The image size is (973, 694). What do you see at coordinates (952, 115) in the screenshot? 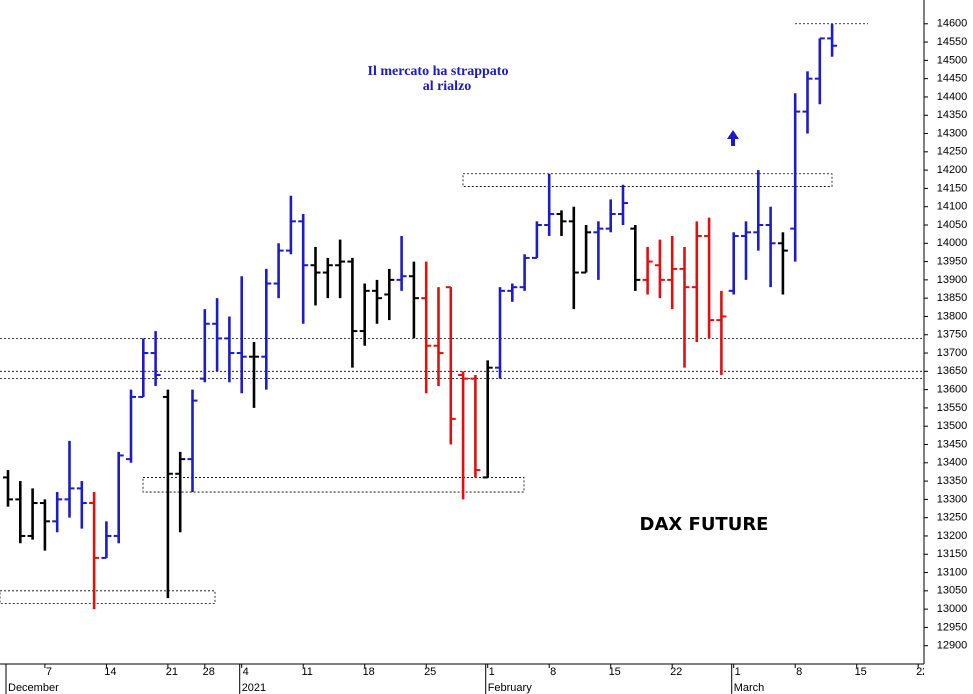
I see `y-tick-label: 14350` at bounding box center [952, 115].